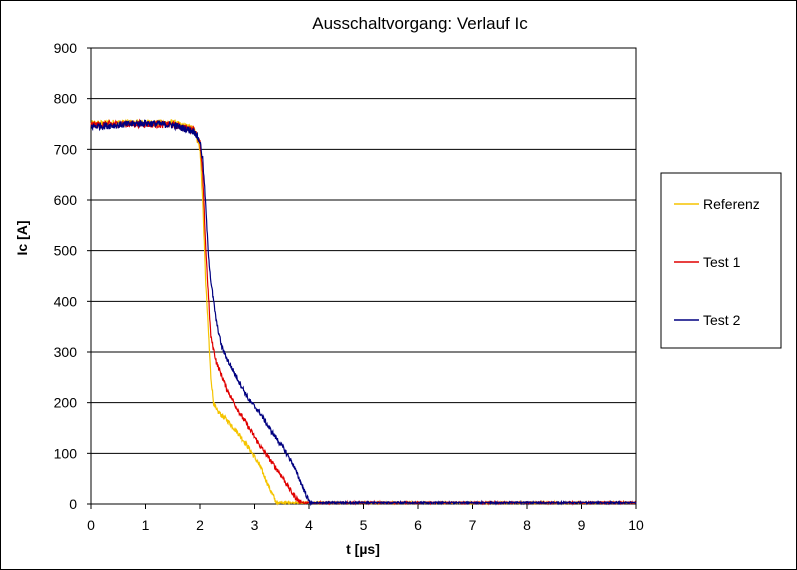  Describe the element at coordinates (72, 276) in the screenshot. I see `y-axis-tick-labels: 0 100 200 300 400 500 600 700 800 900` at that location.